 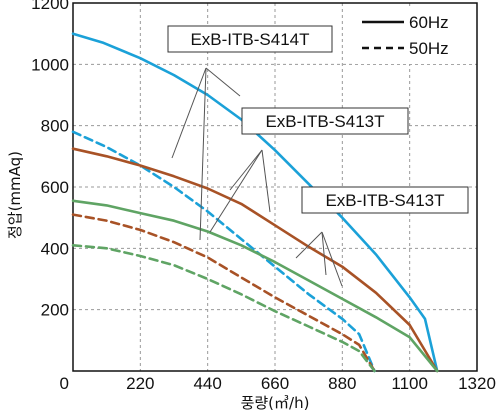 What do you see at coordinates (55, 248) in the screenshot?
I see `y-tick-label: 400` at bounding box center [55, 248].